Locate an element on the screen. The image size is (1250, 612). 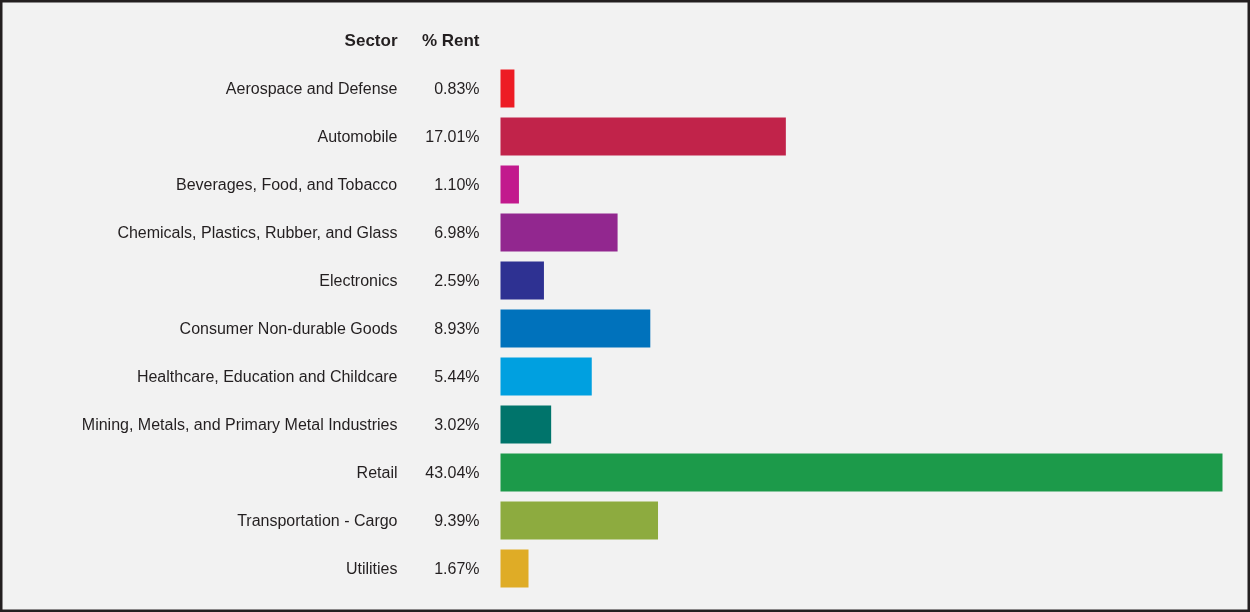
data-label: 1.10% is located at coordinates (457, 184).